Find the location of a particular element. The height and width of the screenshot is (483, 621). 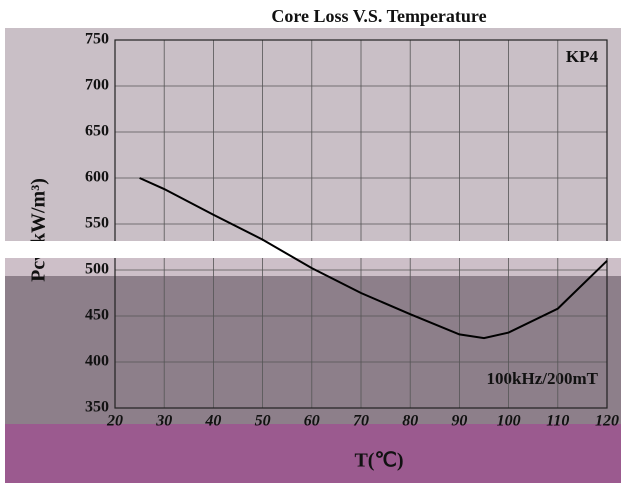

y-tick-label: 350 is located at coordinates (97, 407).